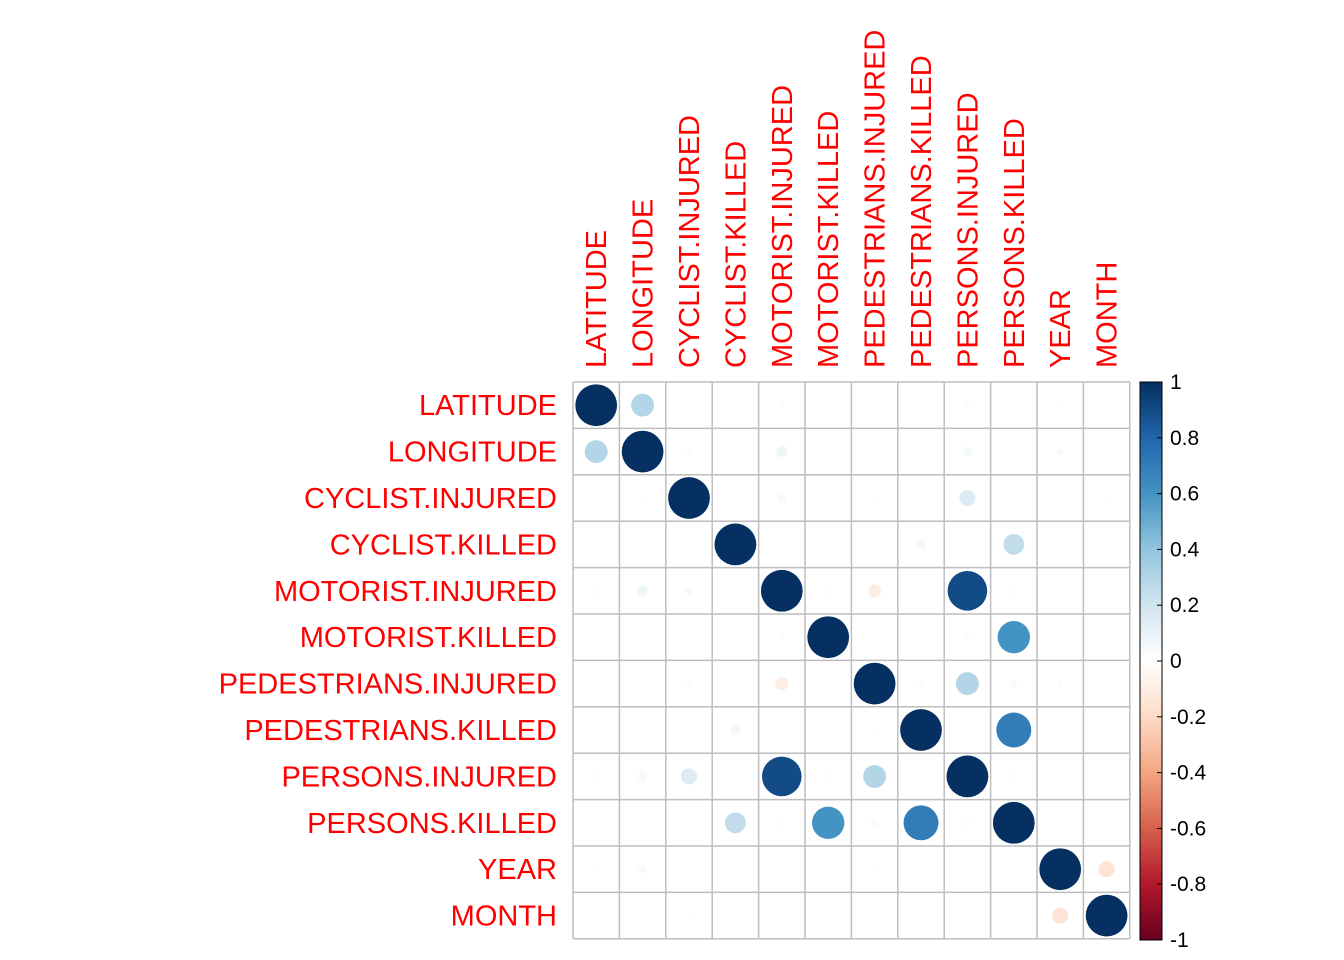 The width and height of the screenshot is (1344, 960). What do you see at coordinates (400, 731) in the screenshot?
I see `row-label: PEDESTRIANS.KILLED` at bounding box center [400, 731].